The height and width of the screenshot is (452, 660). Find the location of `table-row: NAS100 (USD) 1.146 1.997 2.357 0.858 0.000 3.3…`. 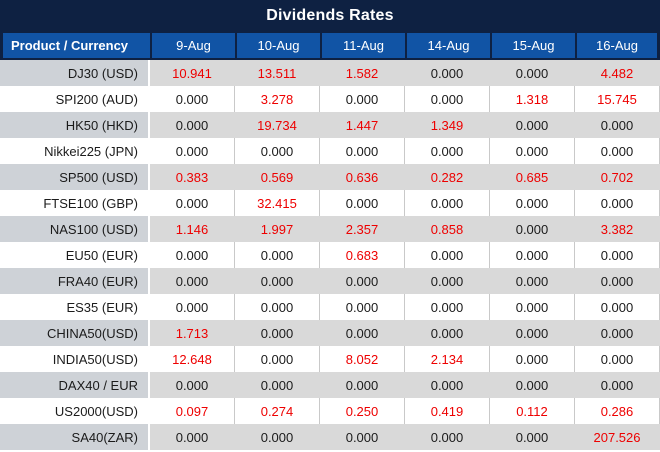

table-row: NAS100 (USD) 1.146 1.997 2.357 0.858 0.000 3.3… is located at coordinates (330, 229).